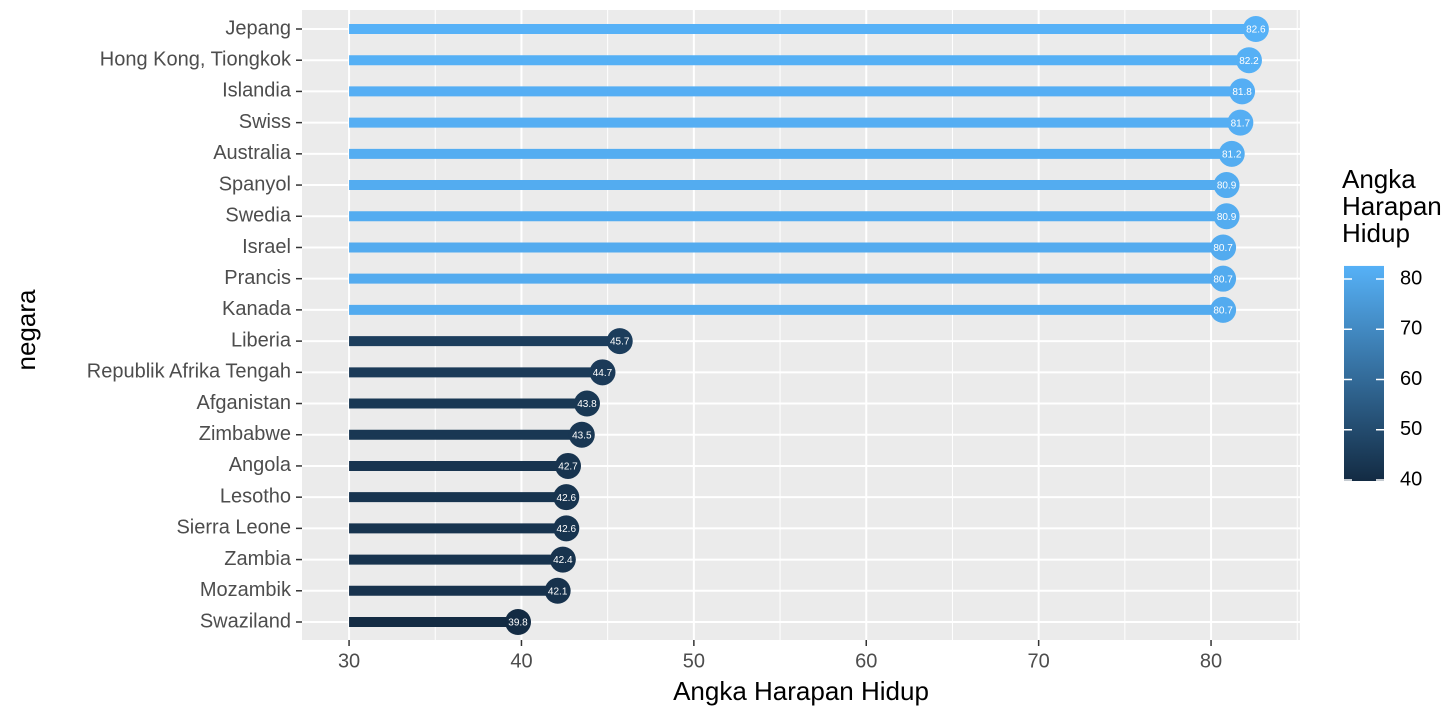 Image resolution: width=1456 pixels, height=725 pixels. Describe the element at coordinates (243, 403) in the screenshot. I see `y-tick-label: Afganistan` at that location.